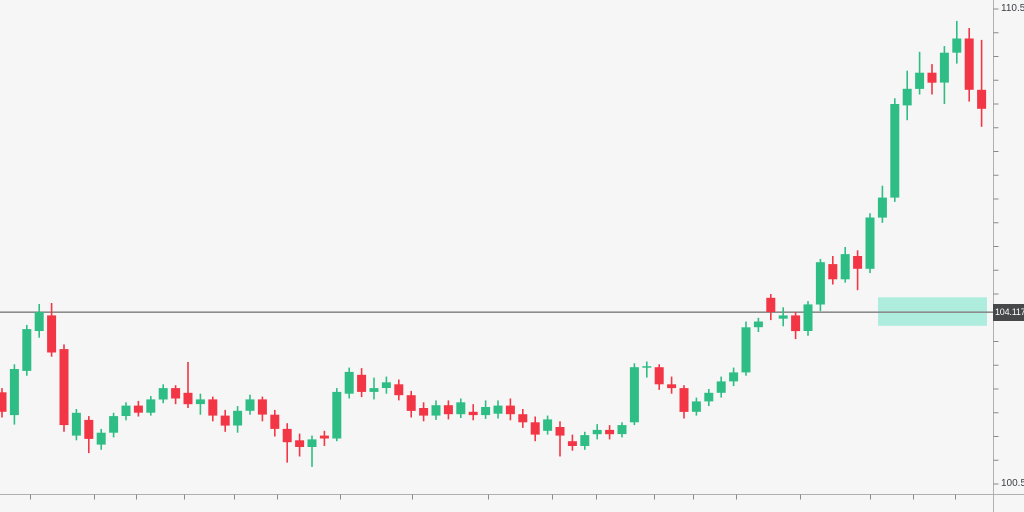 This screenshot has height=512, width=1024. Describe the element at coordinates (1012, 483) in the screenshot. I see `price-axis-label-bottom: 100.5` at that location.